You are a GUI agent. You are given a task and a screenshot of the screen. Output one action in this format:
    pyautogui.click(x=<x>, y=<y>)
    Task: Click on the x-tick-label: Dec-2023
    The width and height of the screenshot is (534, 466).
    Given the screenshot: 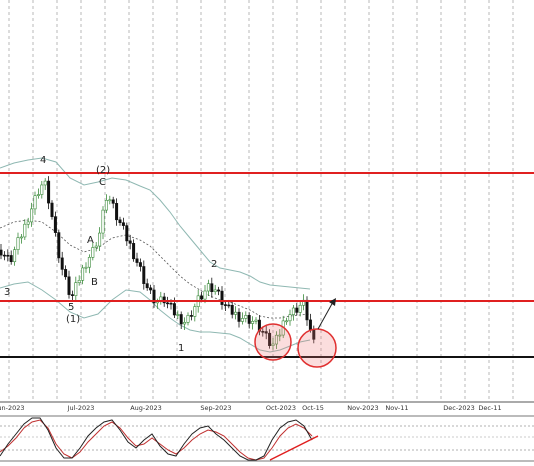 What is the action you would take?
    pyautogui.click(x=458, y=408)
    